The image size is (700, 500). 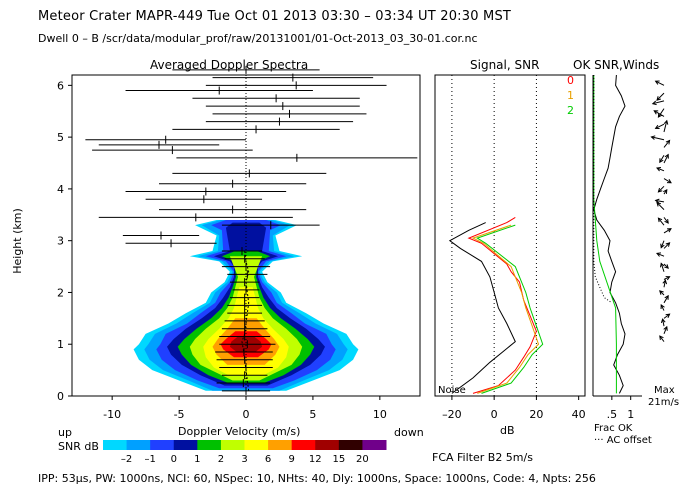 I want to click on snr-x-tick-label: 0, so click(x=494, y=414).